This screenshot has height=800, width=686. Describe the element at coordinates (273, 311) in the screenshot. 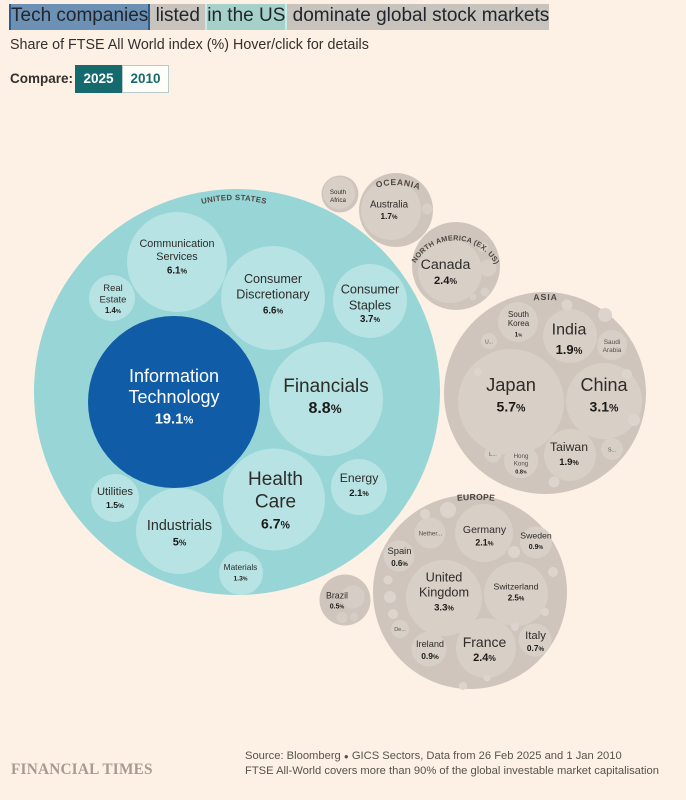

I see `svg-text: 6.6%` at that location.